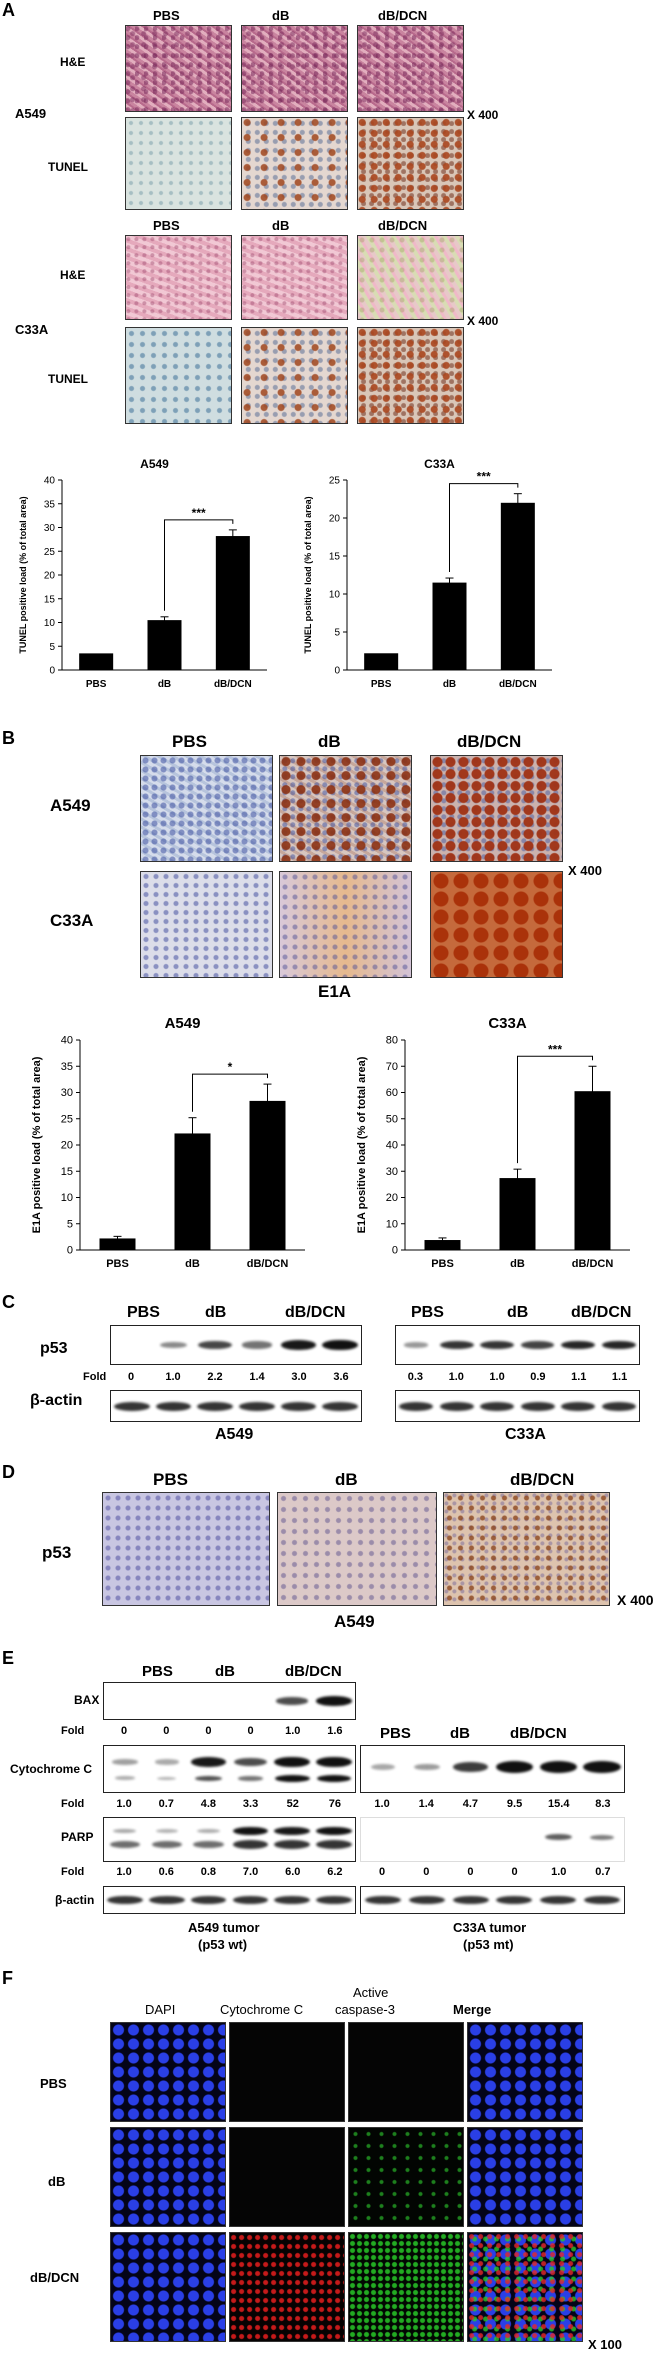  I want to click on y-tick-label: 15, so click(335, 557).